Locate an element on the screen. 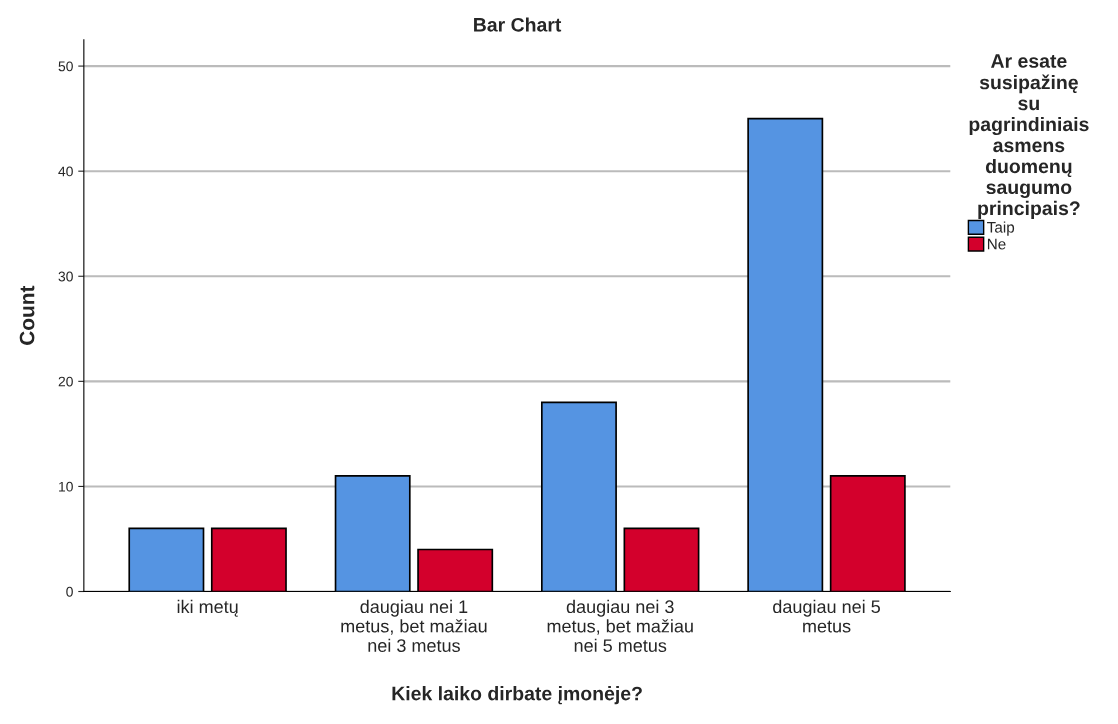  y-tick-label: 0 is located at coordinates (69, 591).